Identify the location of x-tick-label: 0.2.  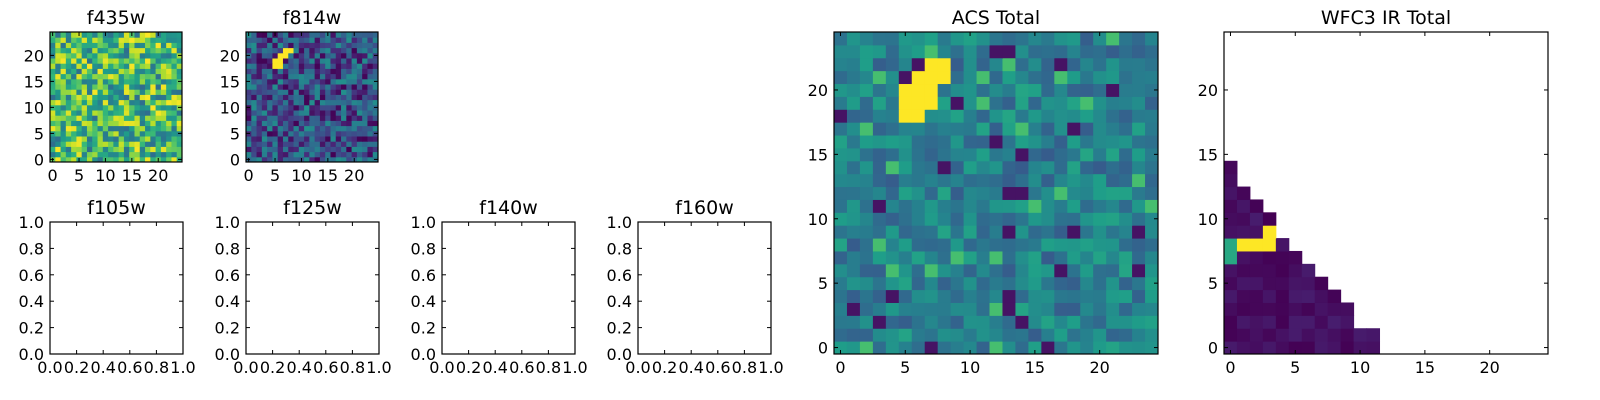
(76, 367).